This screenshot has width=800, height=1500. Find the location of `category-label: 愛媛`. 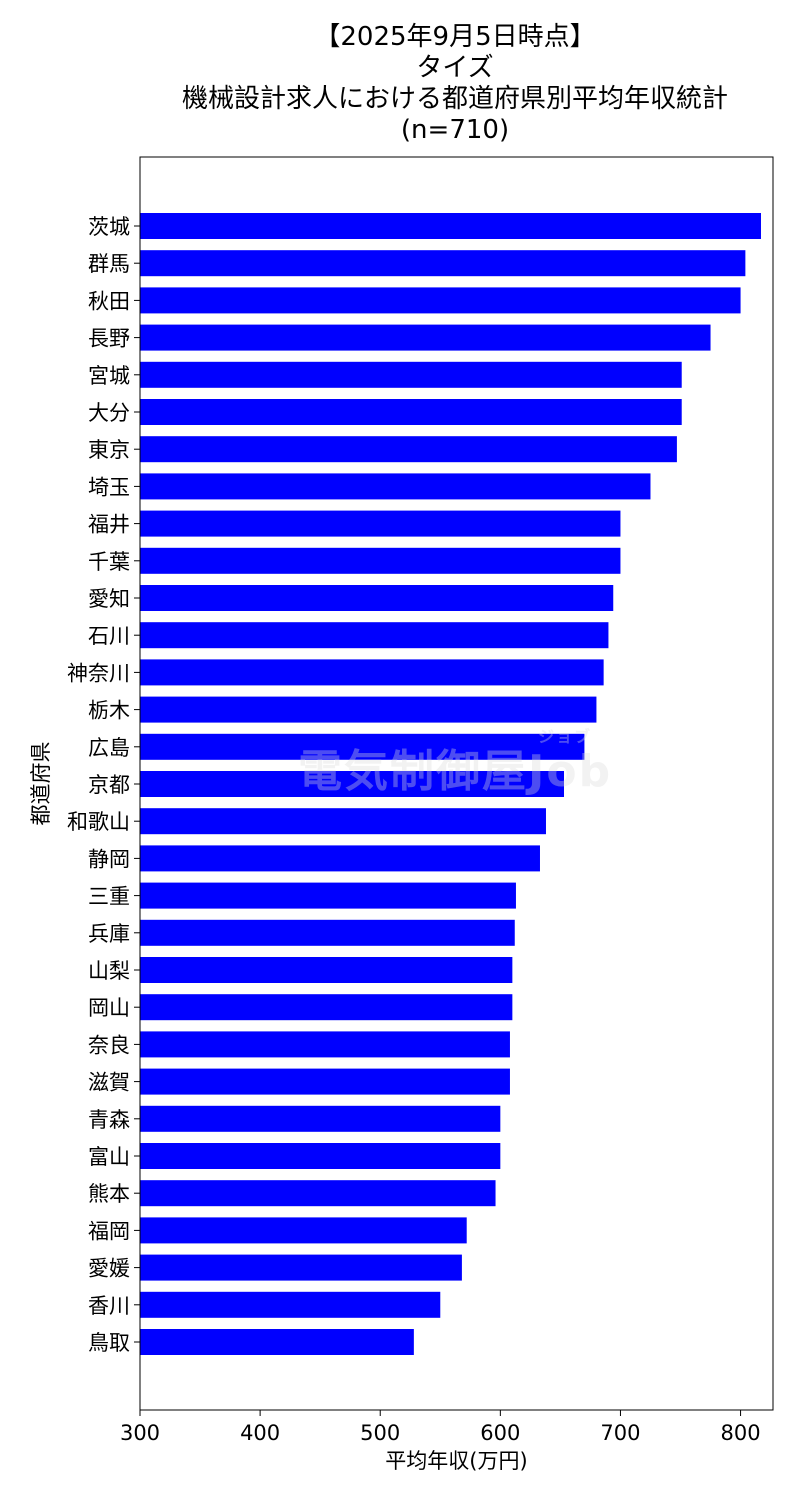

category-label: 愛媛 is located at coordinates (109, 1269).